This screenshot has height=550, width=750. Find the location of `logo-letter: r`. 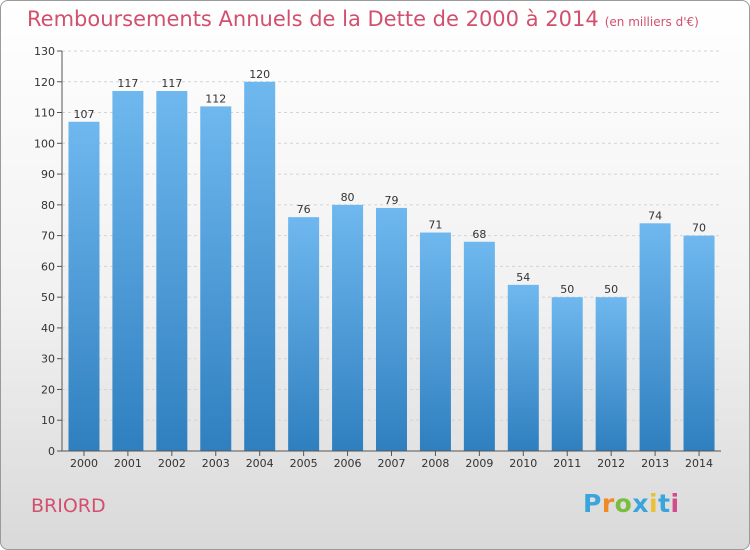

logo-letter: r is located at coordinates (608, 503).